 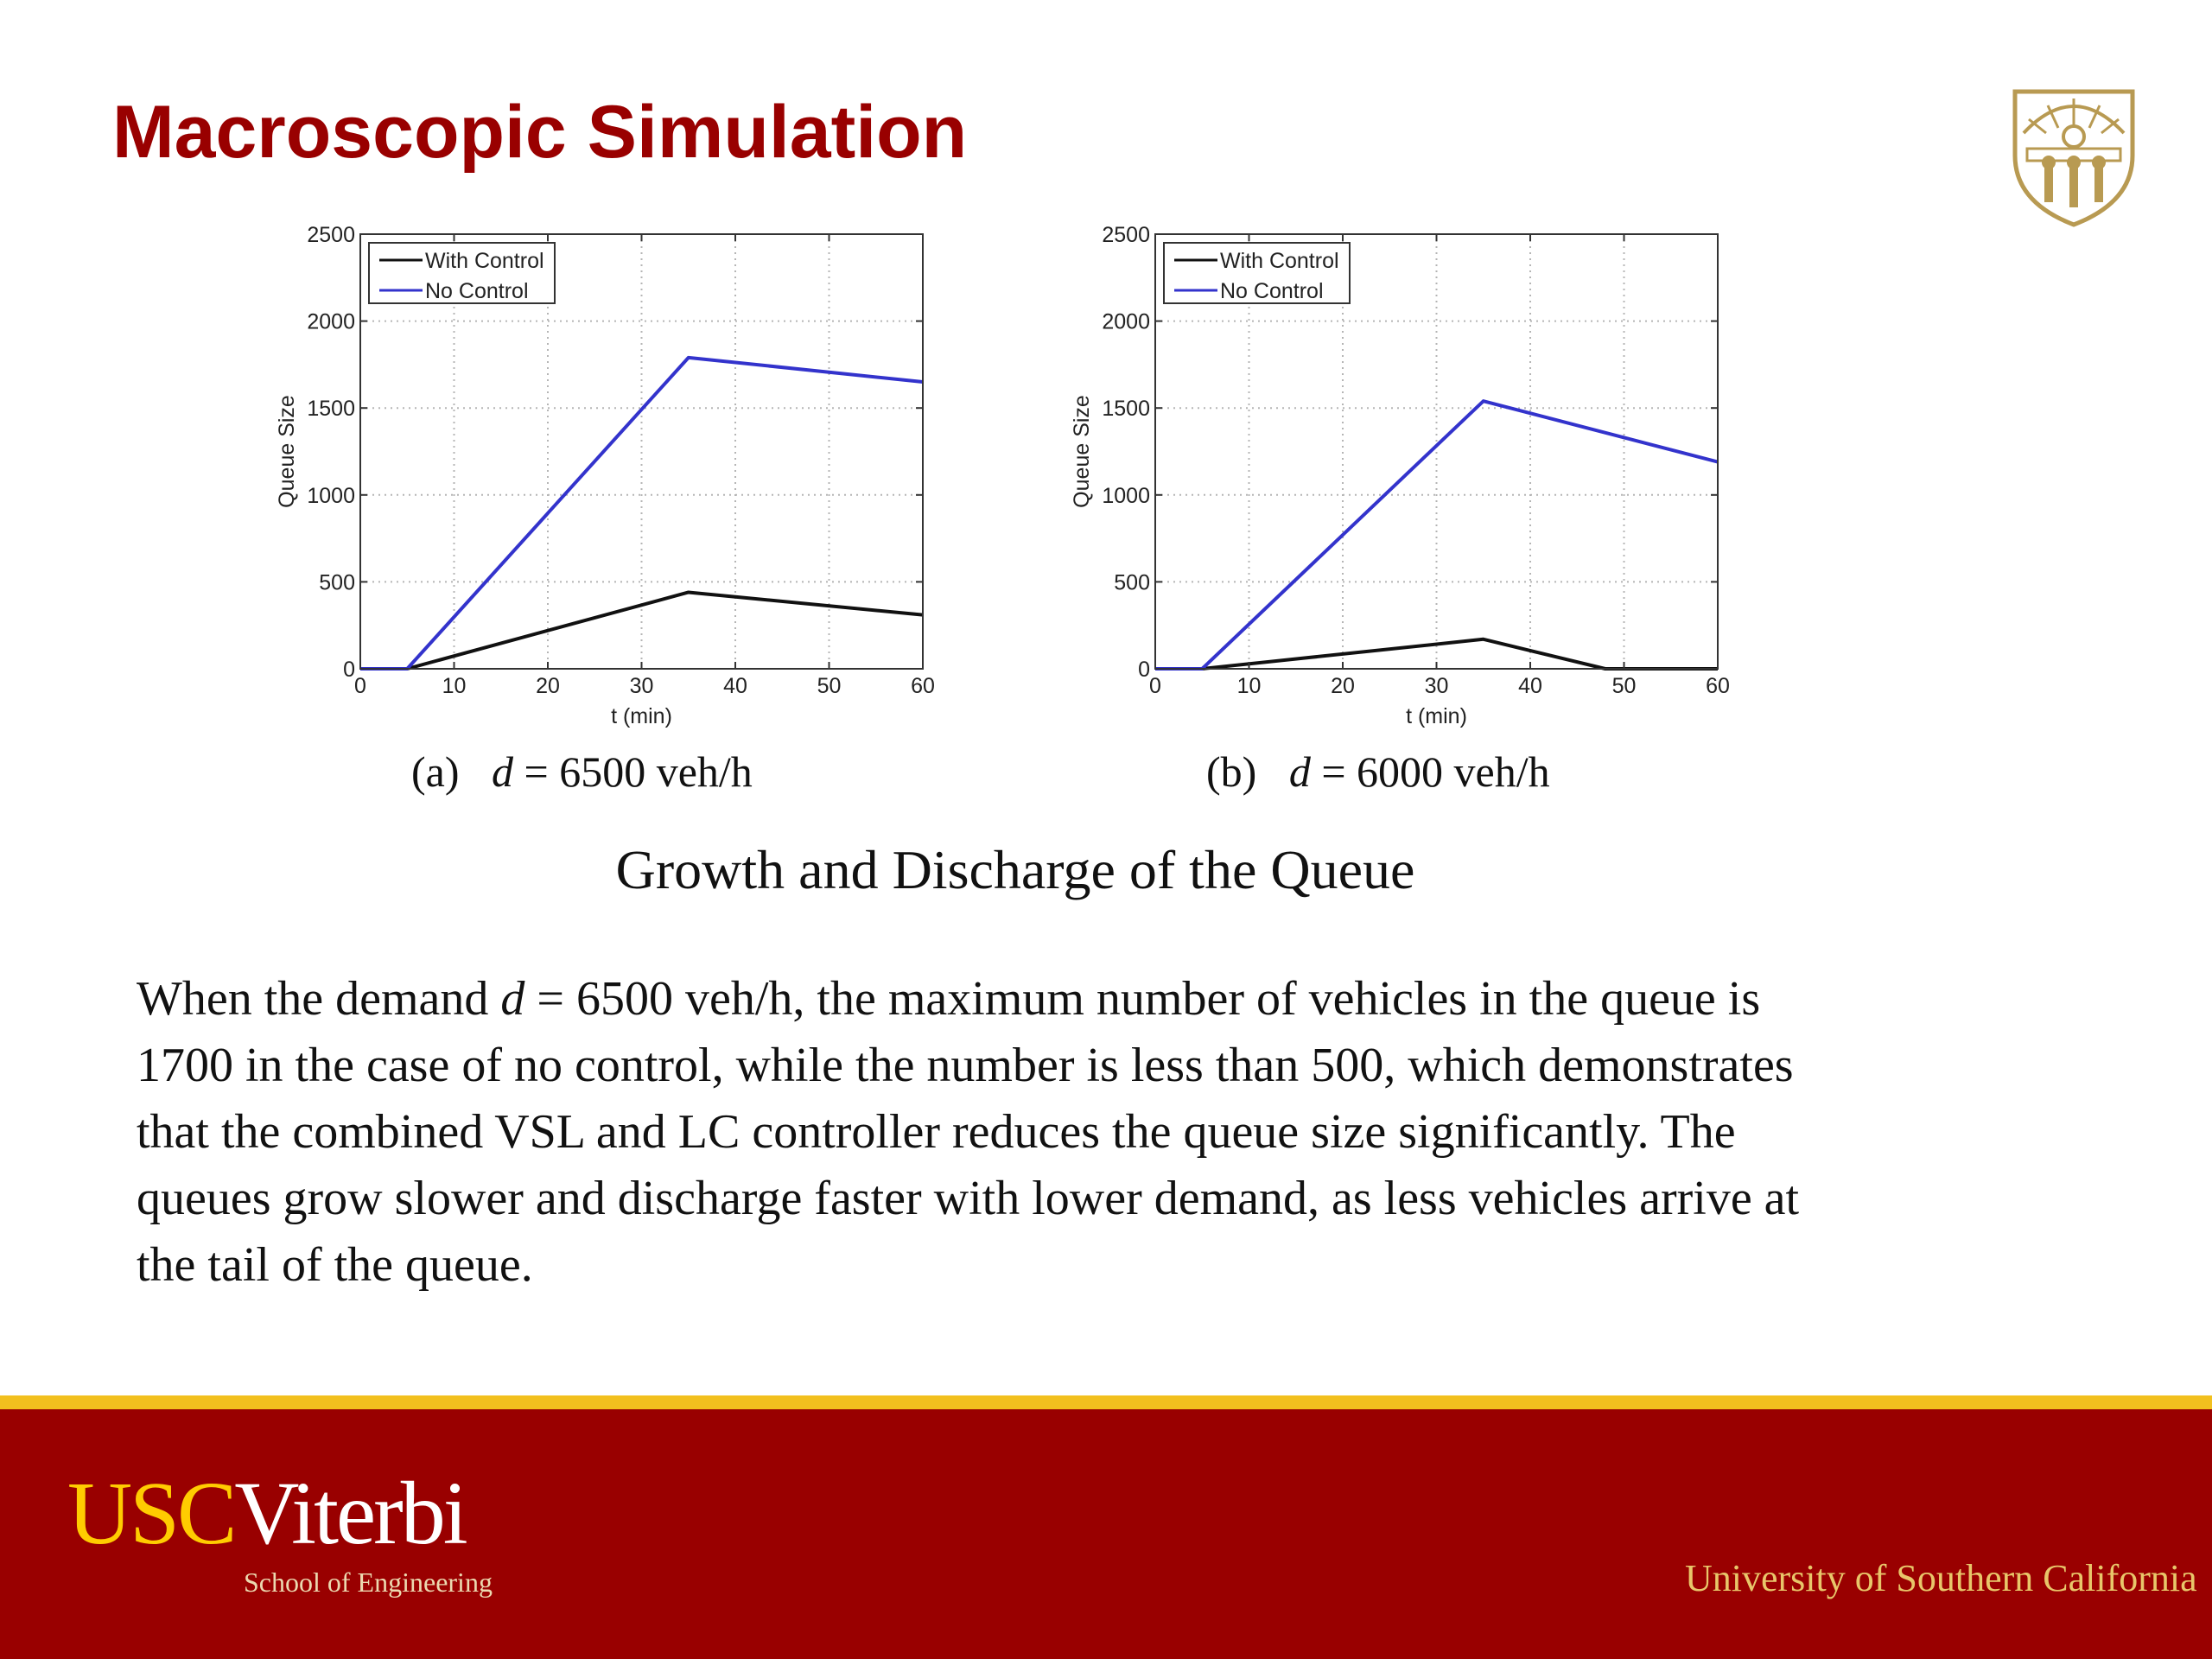 I want to click on caption-b-var: d, so click(x=1299, y=771).